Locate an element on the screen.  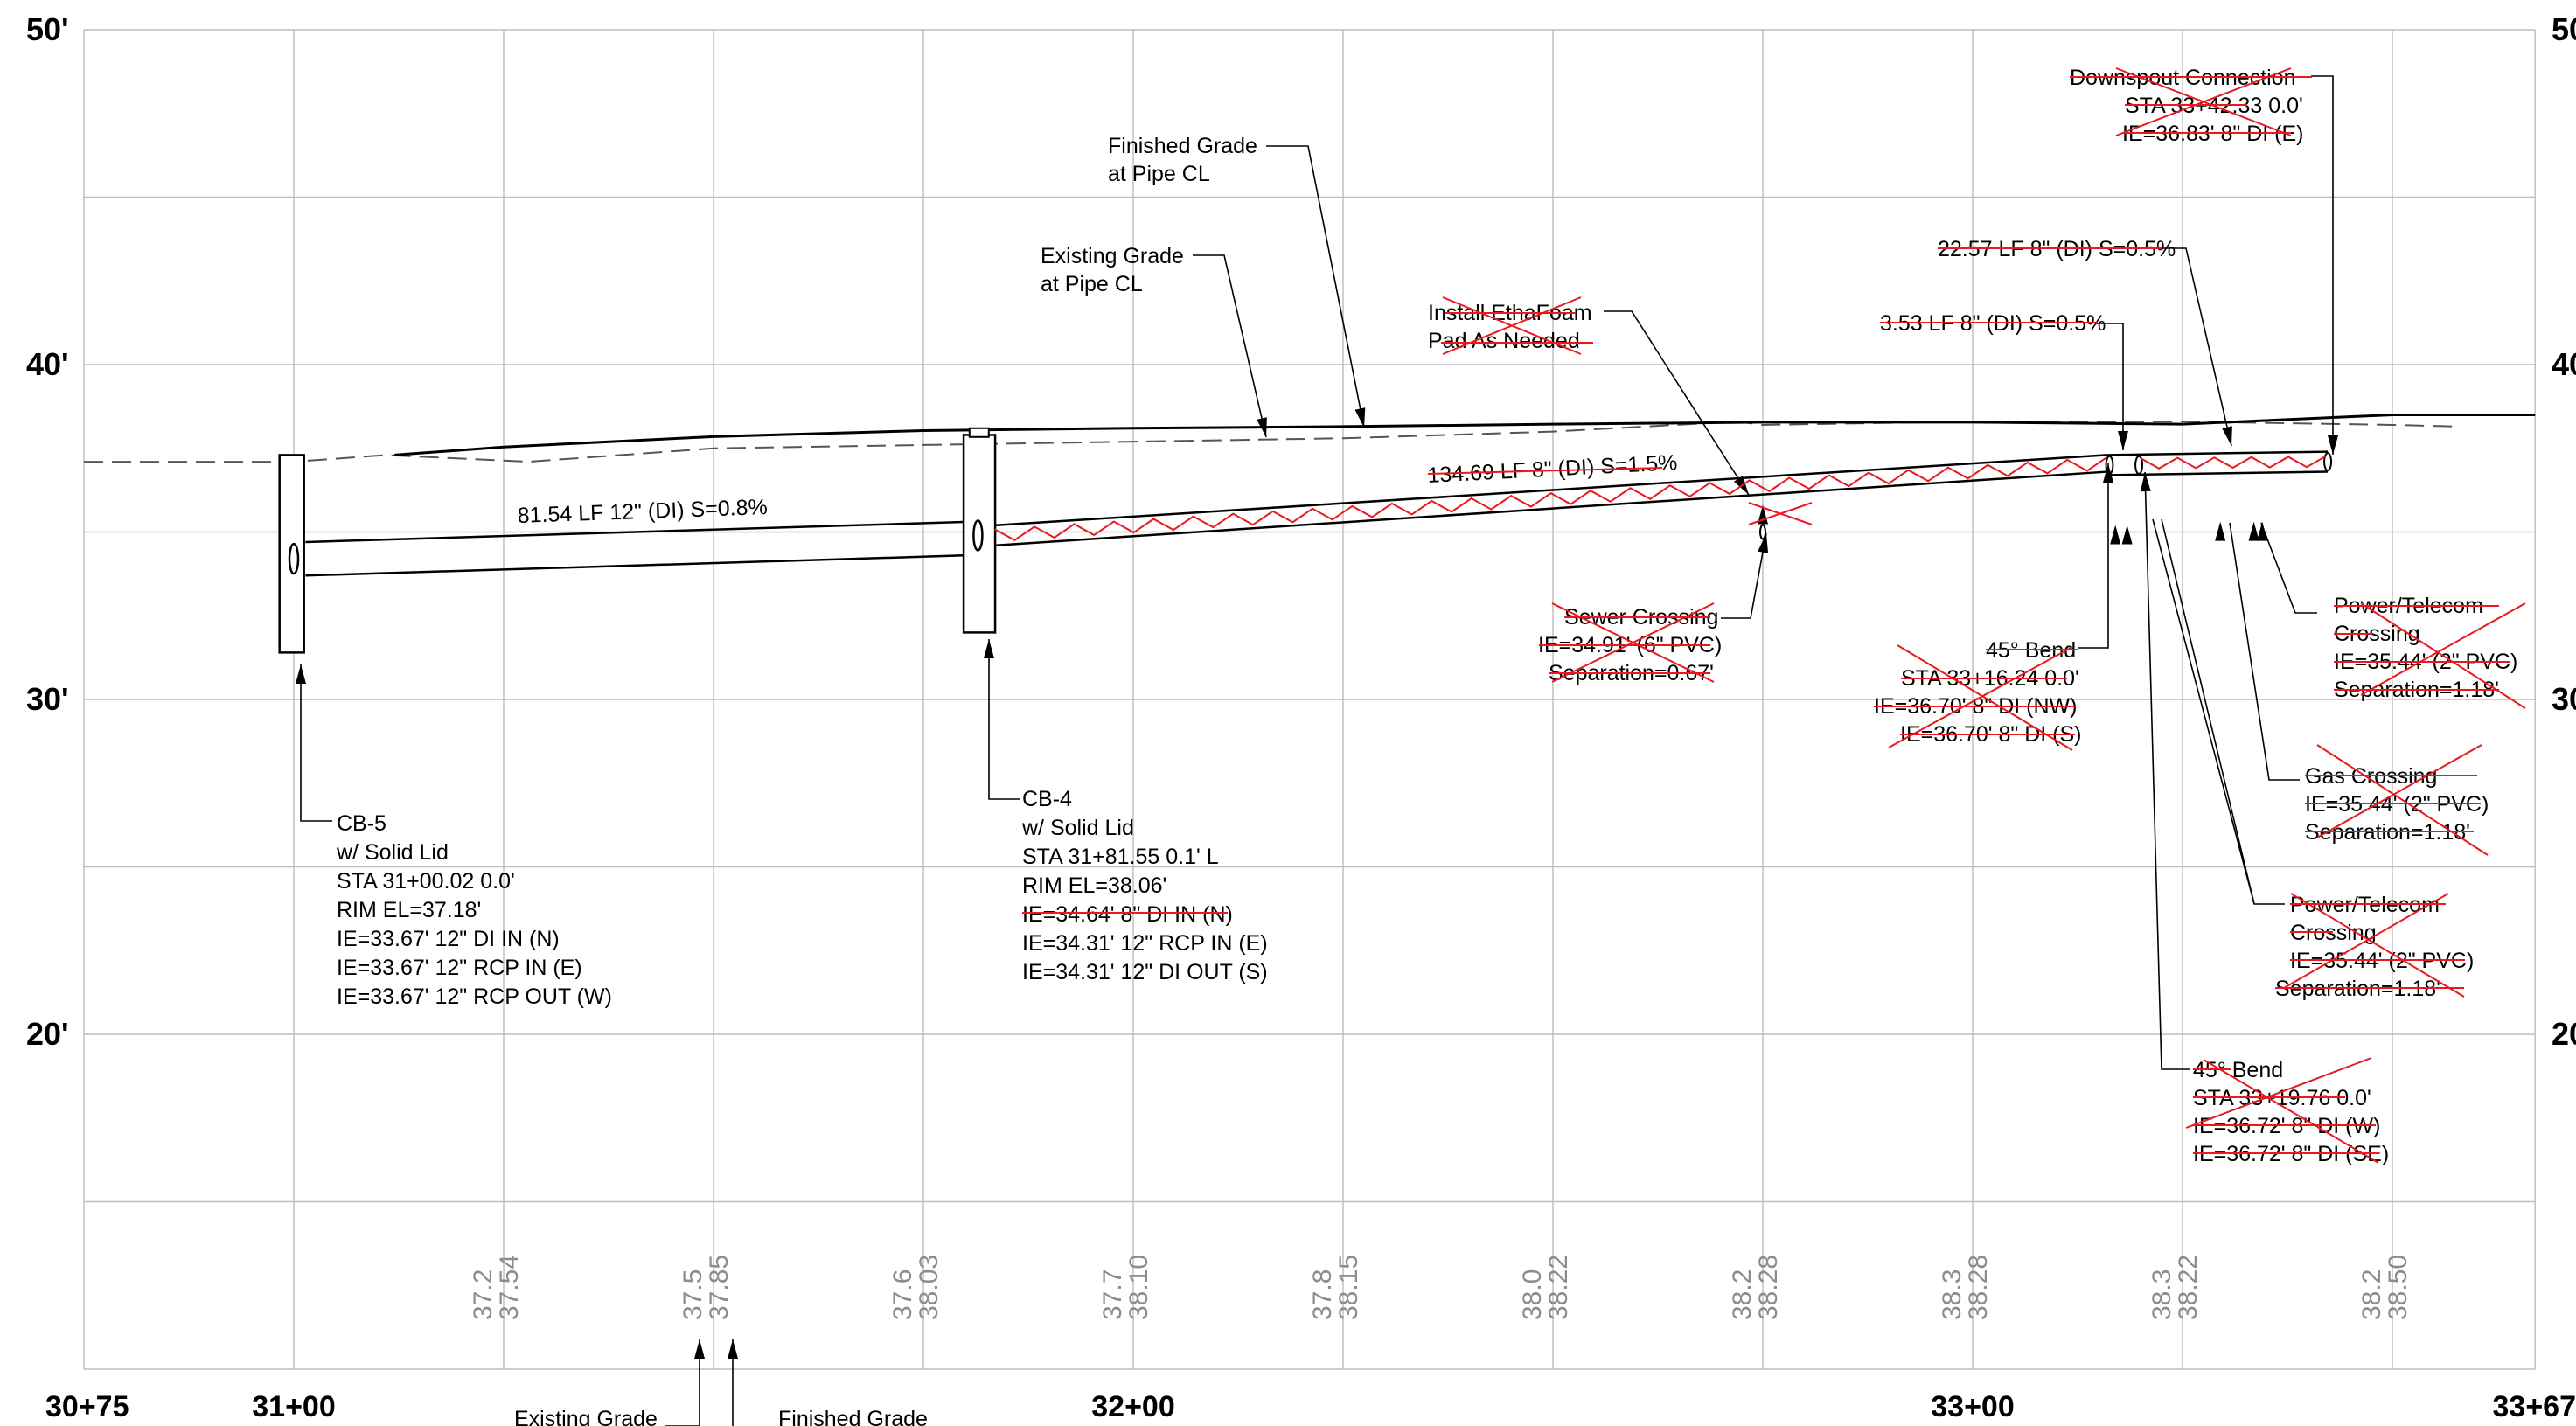
leader-pipe-end is located at coordinates (2196, 347).